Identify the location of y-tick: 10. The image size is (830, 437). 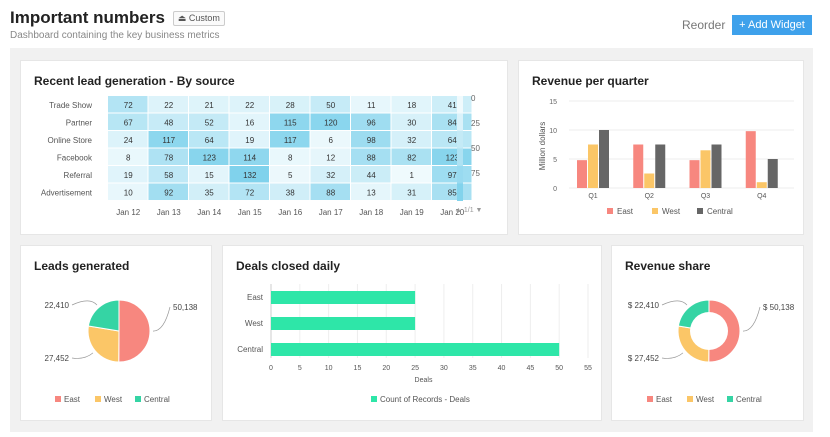
(553, 131).